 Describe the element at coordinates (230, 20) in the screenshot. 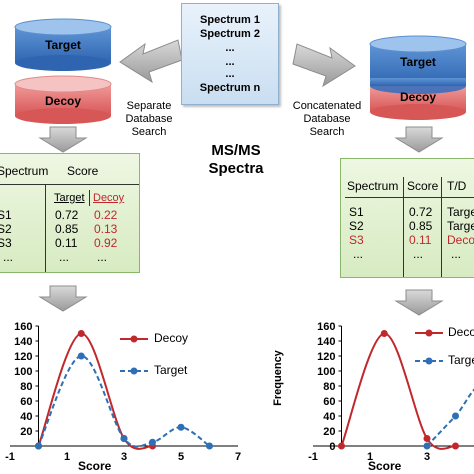

I see `spectrum-line: Spectrum 1` at that location.